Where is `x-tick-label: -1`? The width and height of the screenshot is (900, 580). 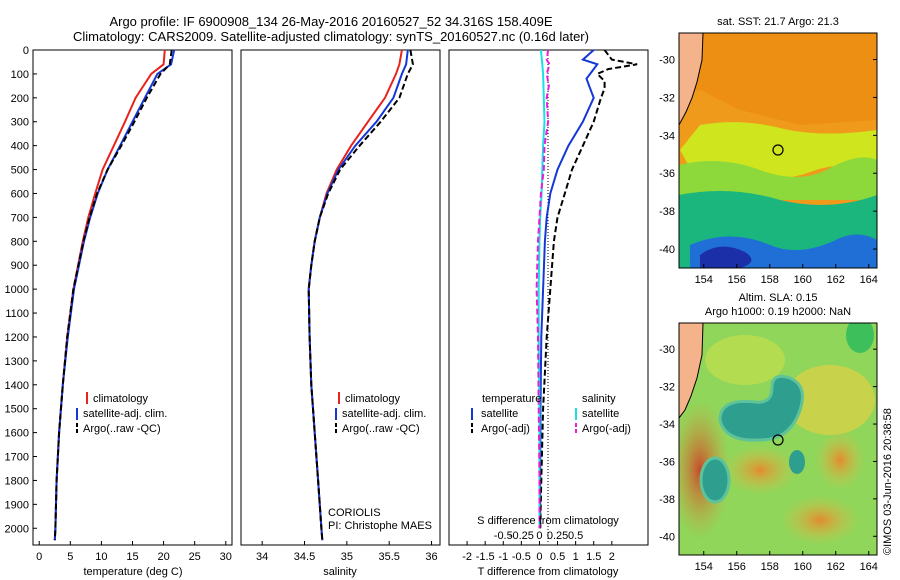 x-tick-label: -1 is located at coordinates (503, 557).